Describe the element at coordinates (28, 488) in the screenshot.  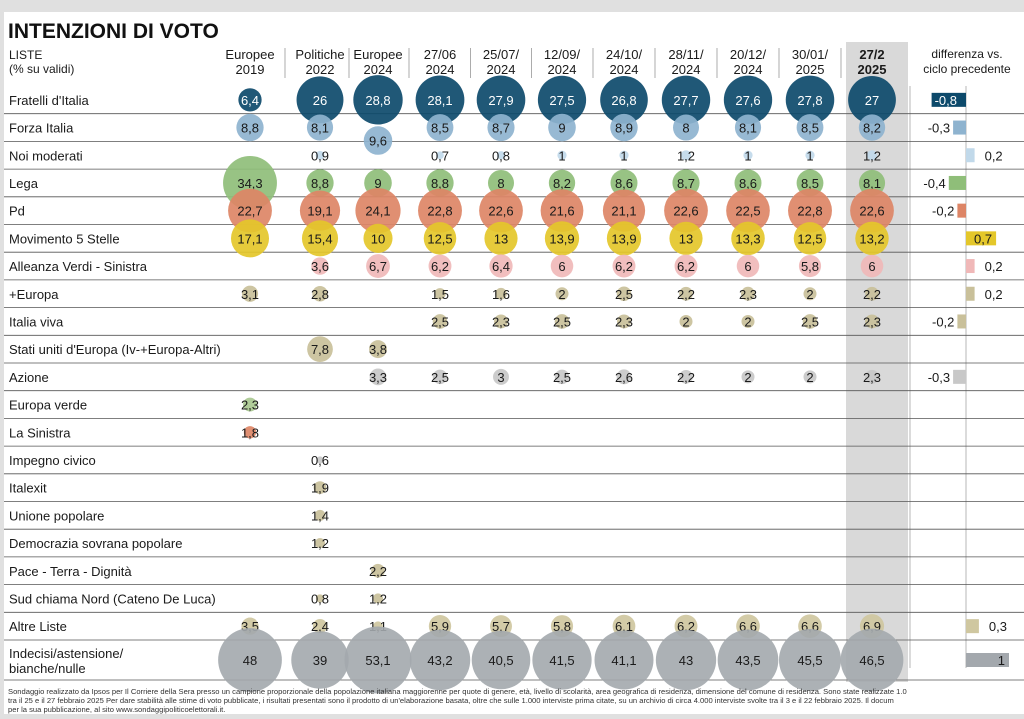
I see `row-label: Italexit` at that location.